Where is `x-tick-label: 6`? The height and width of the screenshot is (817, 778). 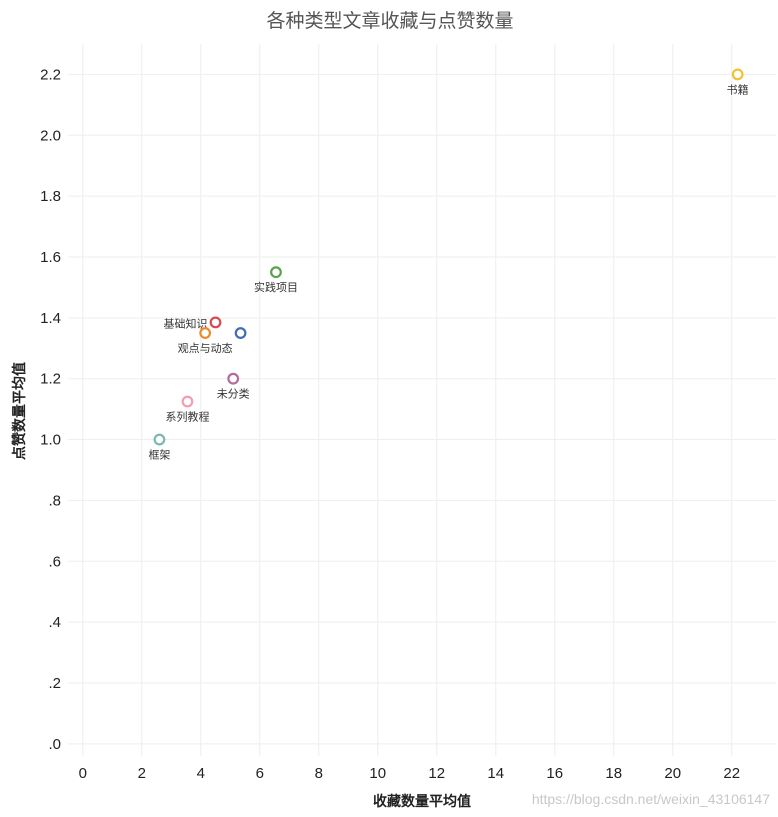
x-tick-label: 6 is located at coordinates (260, 773).